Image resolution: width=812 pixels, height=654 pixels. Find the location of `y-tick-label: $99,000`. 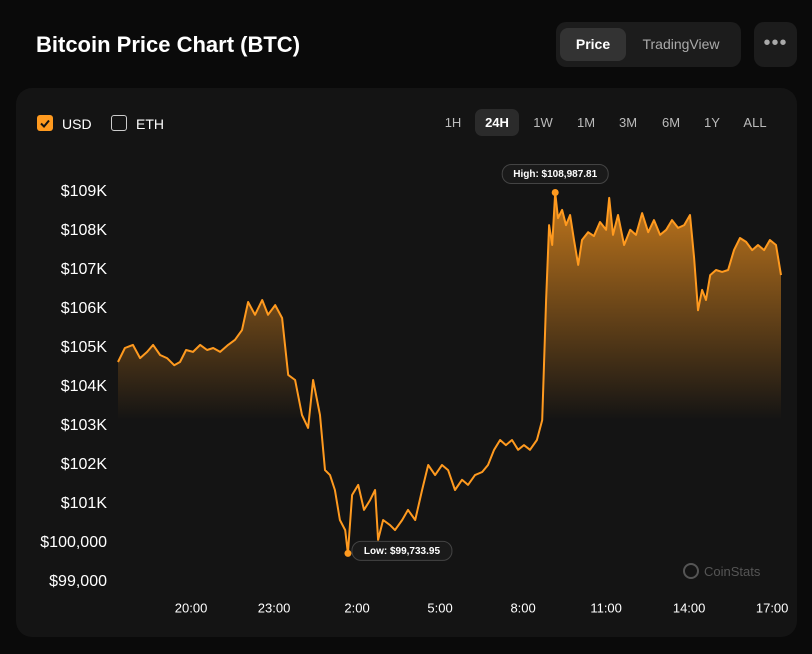

y-tick-label: $99,000 is located at coordinates (78, 581).